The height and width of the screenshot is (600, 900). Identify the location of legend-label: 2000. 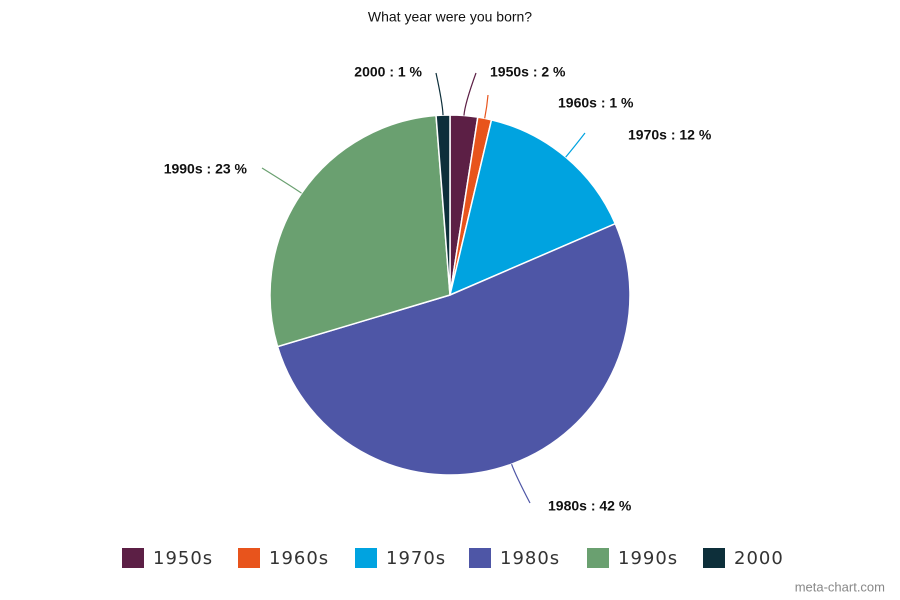
(759, 558).